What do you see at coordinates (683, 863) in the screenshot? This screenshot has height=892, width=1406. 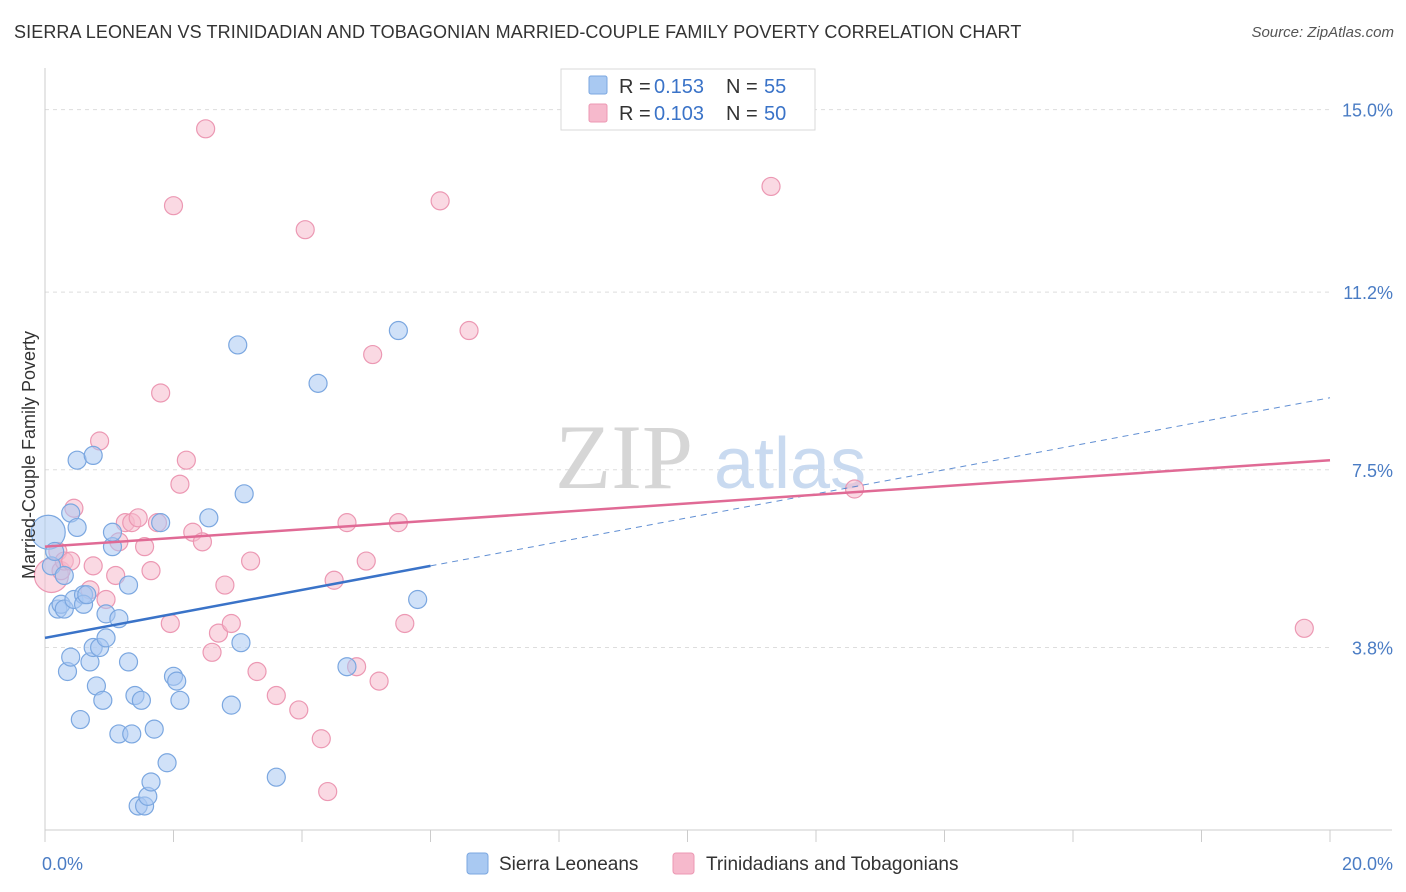 I see `bottom-legend-pink-swatch` at bounding box center [683, 863].